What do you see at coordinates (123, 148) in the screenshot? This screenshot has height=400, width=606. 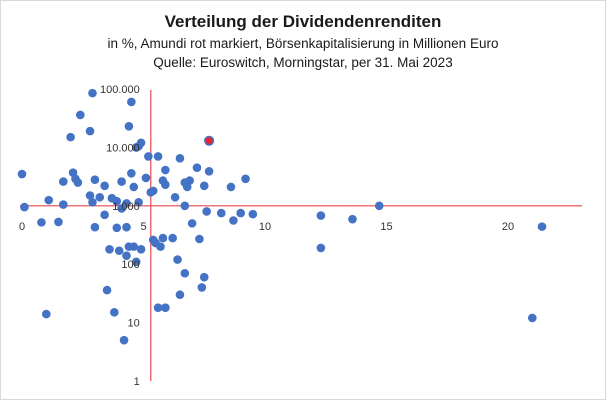 I see `y-tick-label: 10.000` at bounding box center [123, 148].